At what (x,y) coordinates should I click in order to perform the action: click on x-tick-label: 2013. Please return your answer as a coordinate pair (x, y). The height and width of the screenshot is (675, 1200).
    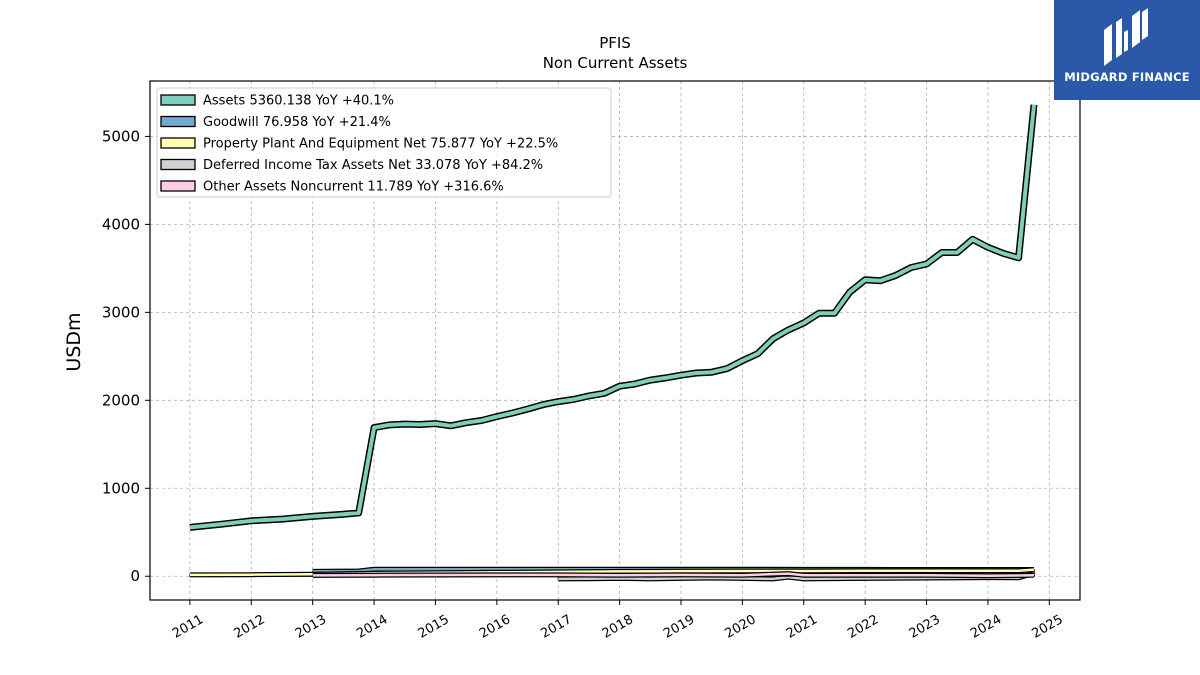
    Looking at the image, I should click on (311, 627).